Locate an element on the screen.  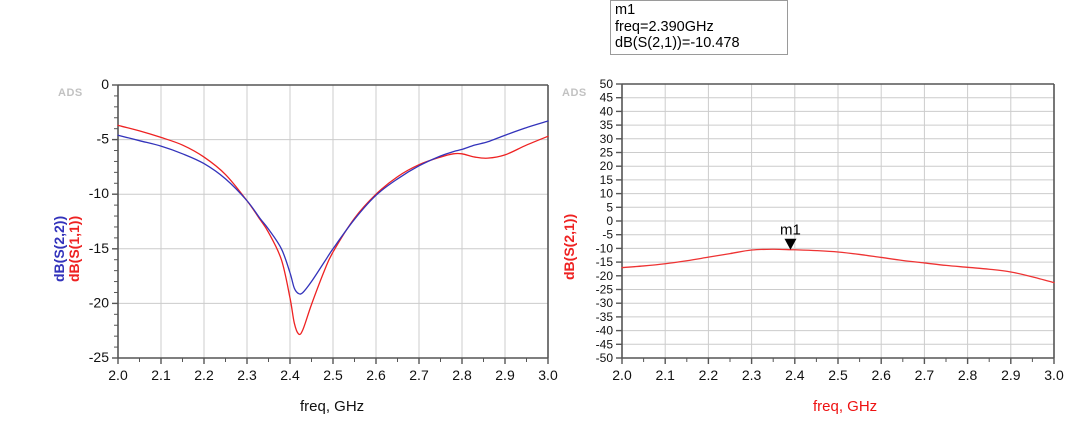
y-tick-label: 10 is located at coordinates (607, 194).